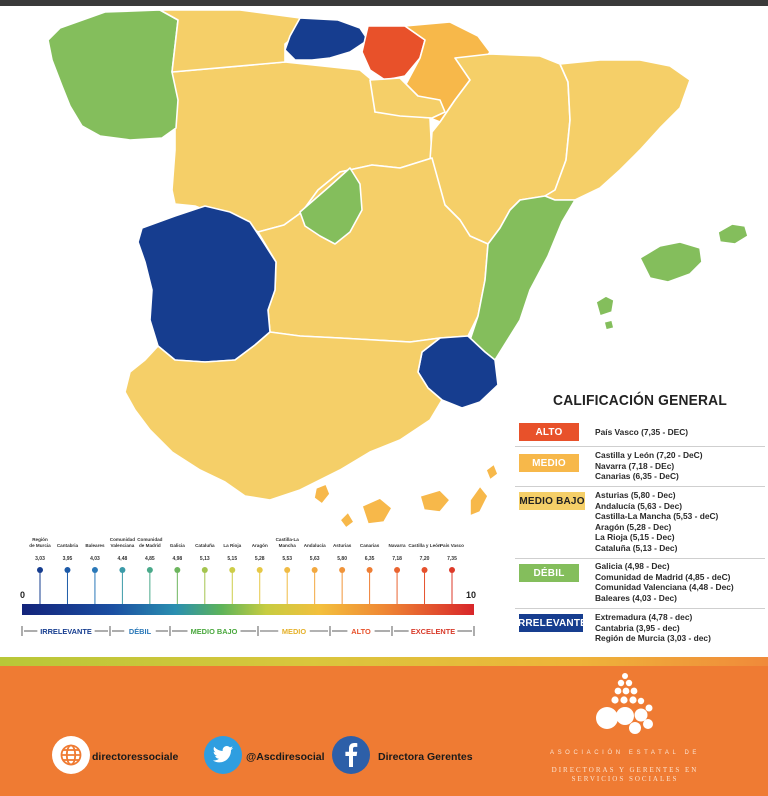 The image size is (768, 796). What do you see at coordinates (232, 559) in the screenshot?
I see `scale-marker-value: 5,15` at bounding box center [232, 559].